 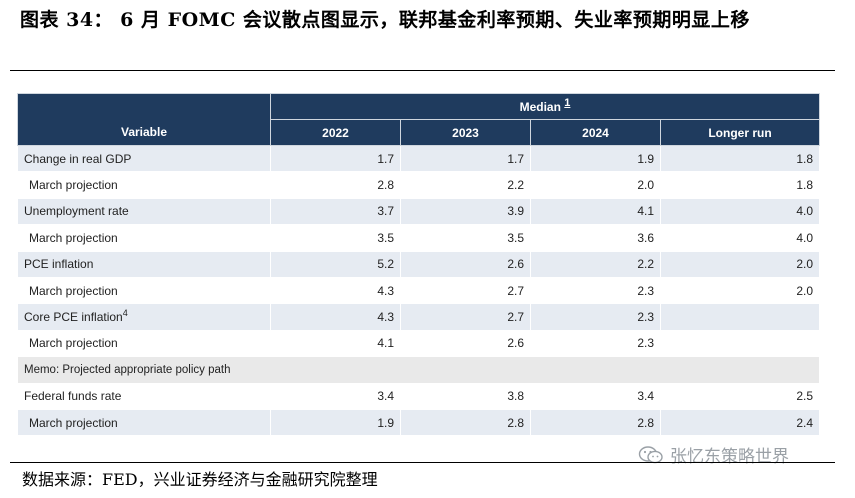 I want to click on cell-value: 3.8, so click(x=465, y=396).